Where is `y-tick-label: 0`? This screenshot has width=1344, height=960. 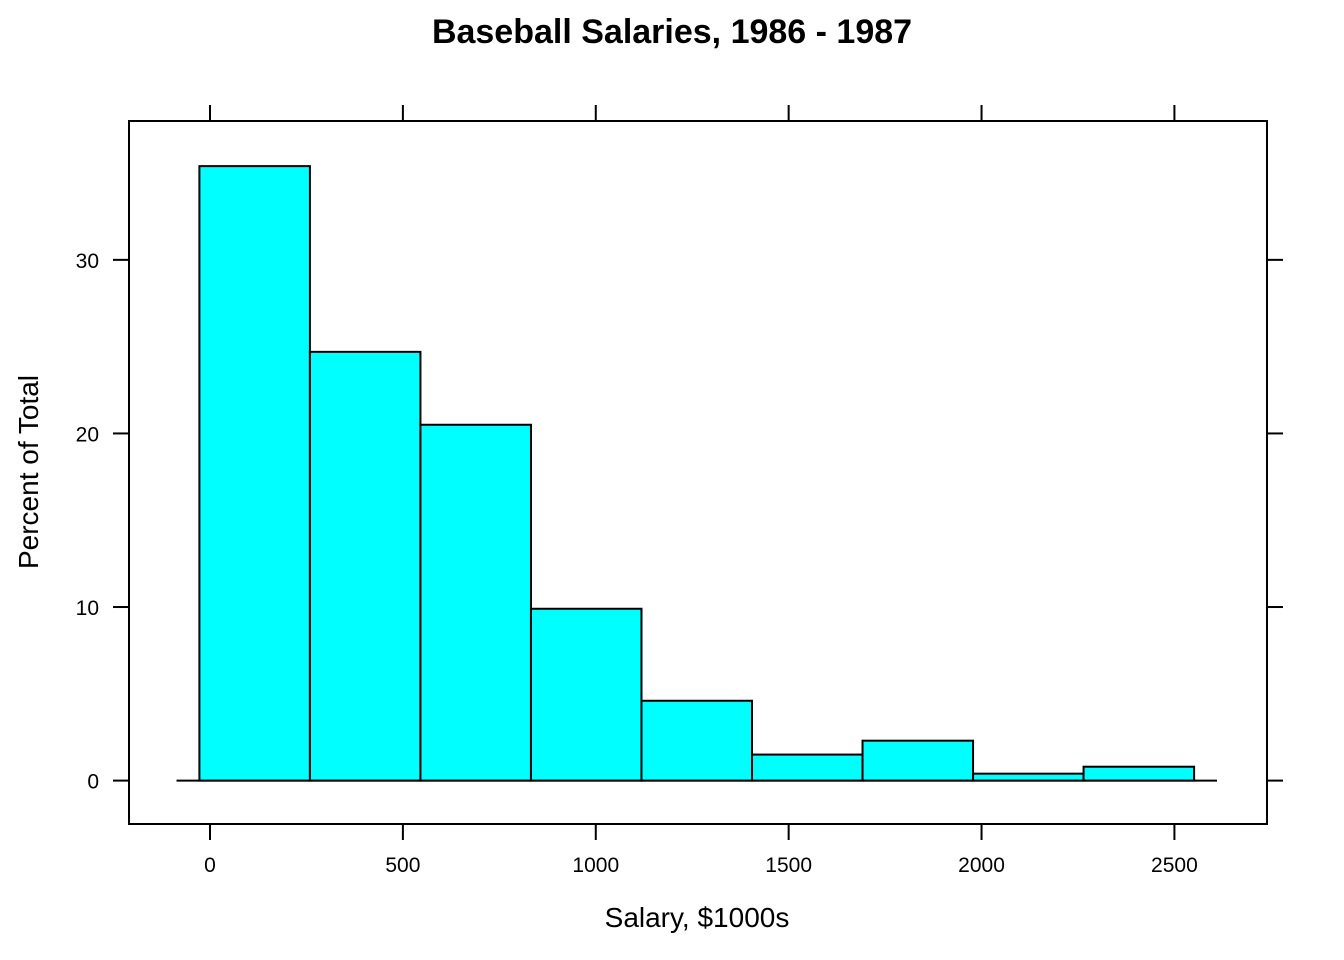
y-tick-label: 0 is located at coordinates (93, 782).